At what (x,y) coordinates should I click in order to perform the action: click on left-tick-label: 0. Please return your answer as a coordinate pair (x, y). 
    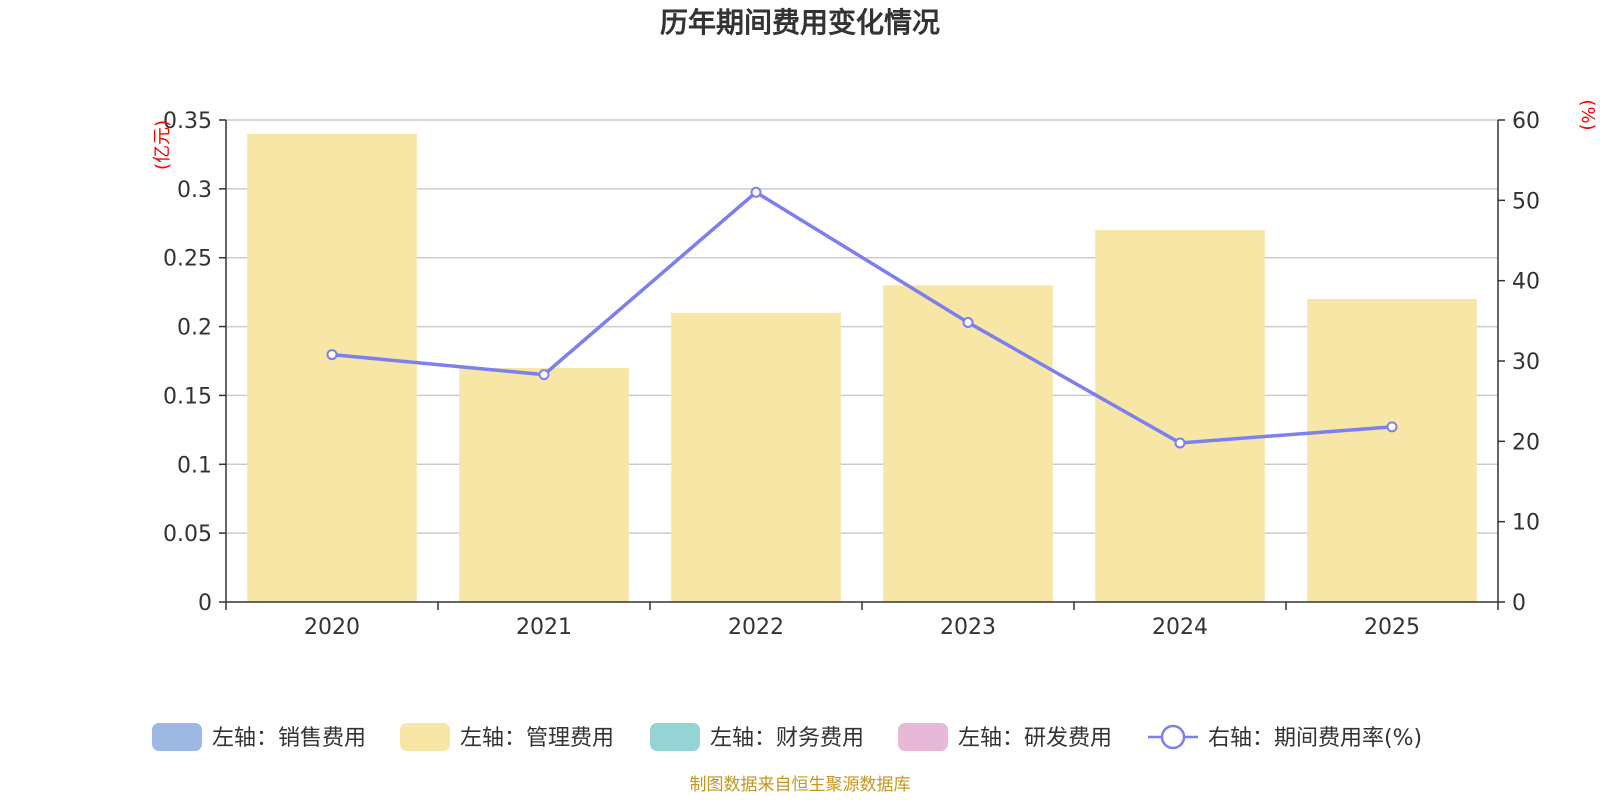
    Looking at the image, I should click on (205, 603).